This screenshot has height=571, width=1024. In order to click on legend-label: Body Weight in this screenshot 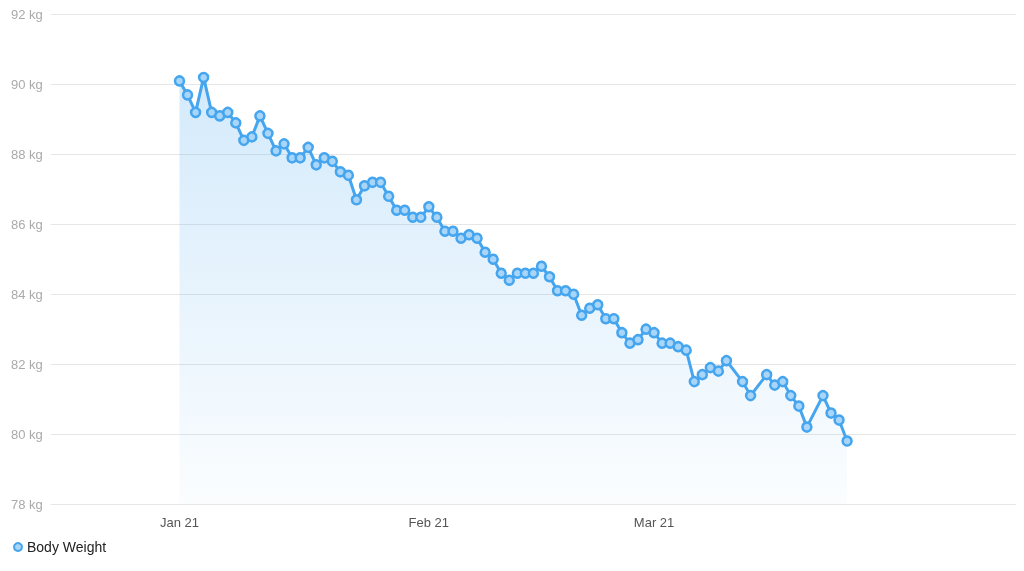, I will do `click(67, 547)`.